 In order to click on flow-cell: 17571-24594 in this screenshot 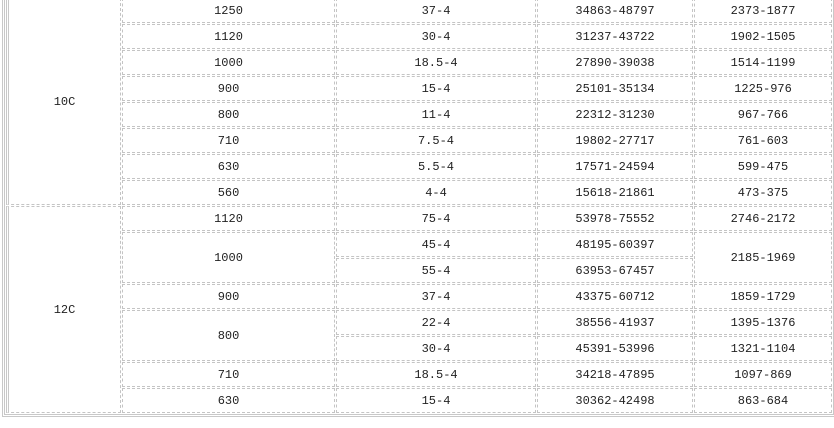, I will do `click(615, 166)`.